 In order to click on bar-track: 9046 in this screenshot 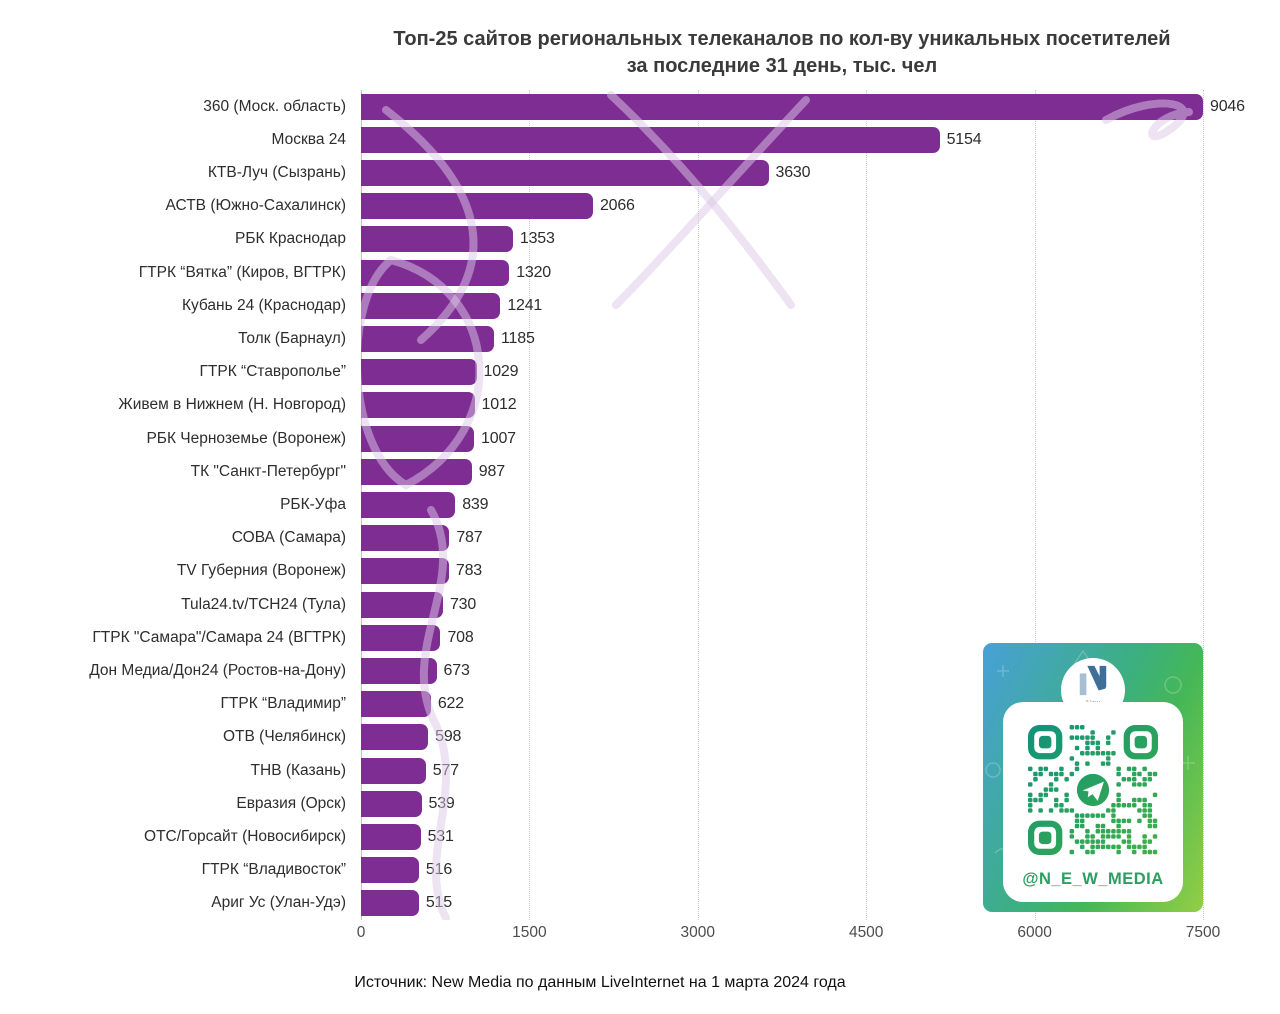, I will do `click(803, 106)`.